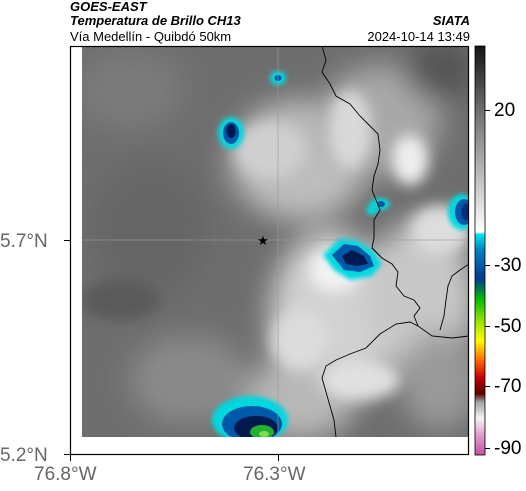 The image size is (526, 491). I want to click on cold-cloud-east, so click(458, 212).